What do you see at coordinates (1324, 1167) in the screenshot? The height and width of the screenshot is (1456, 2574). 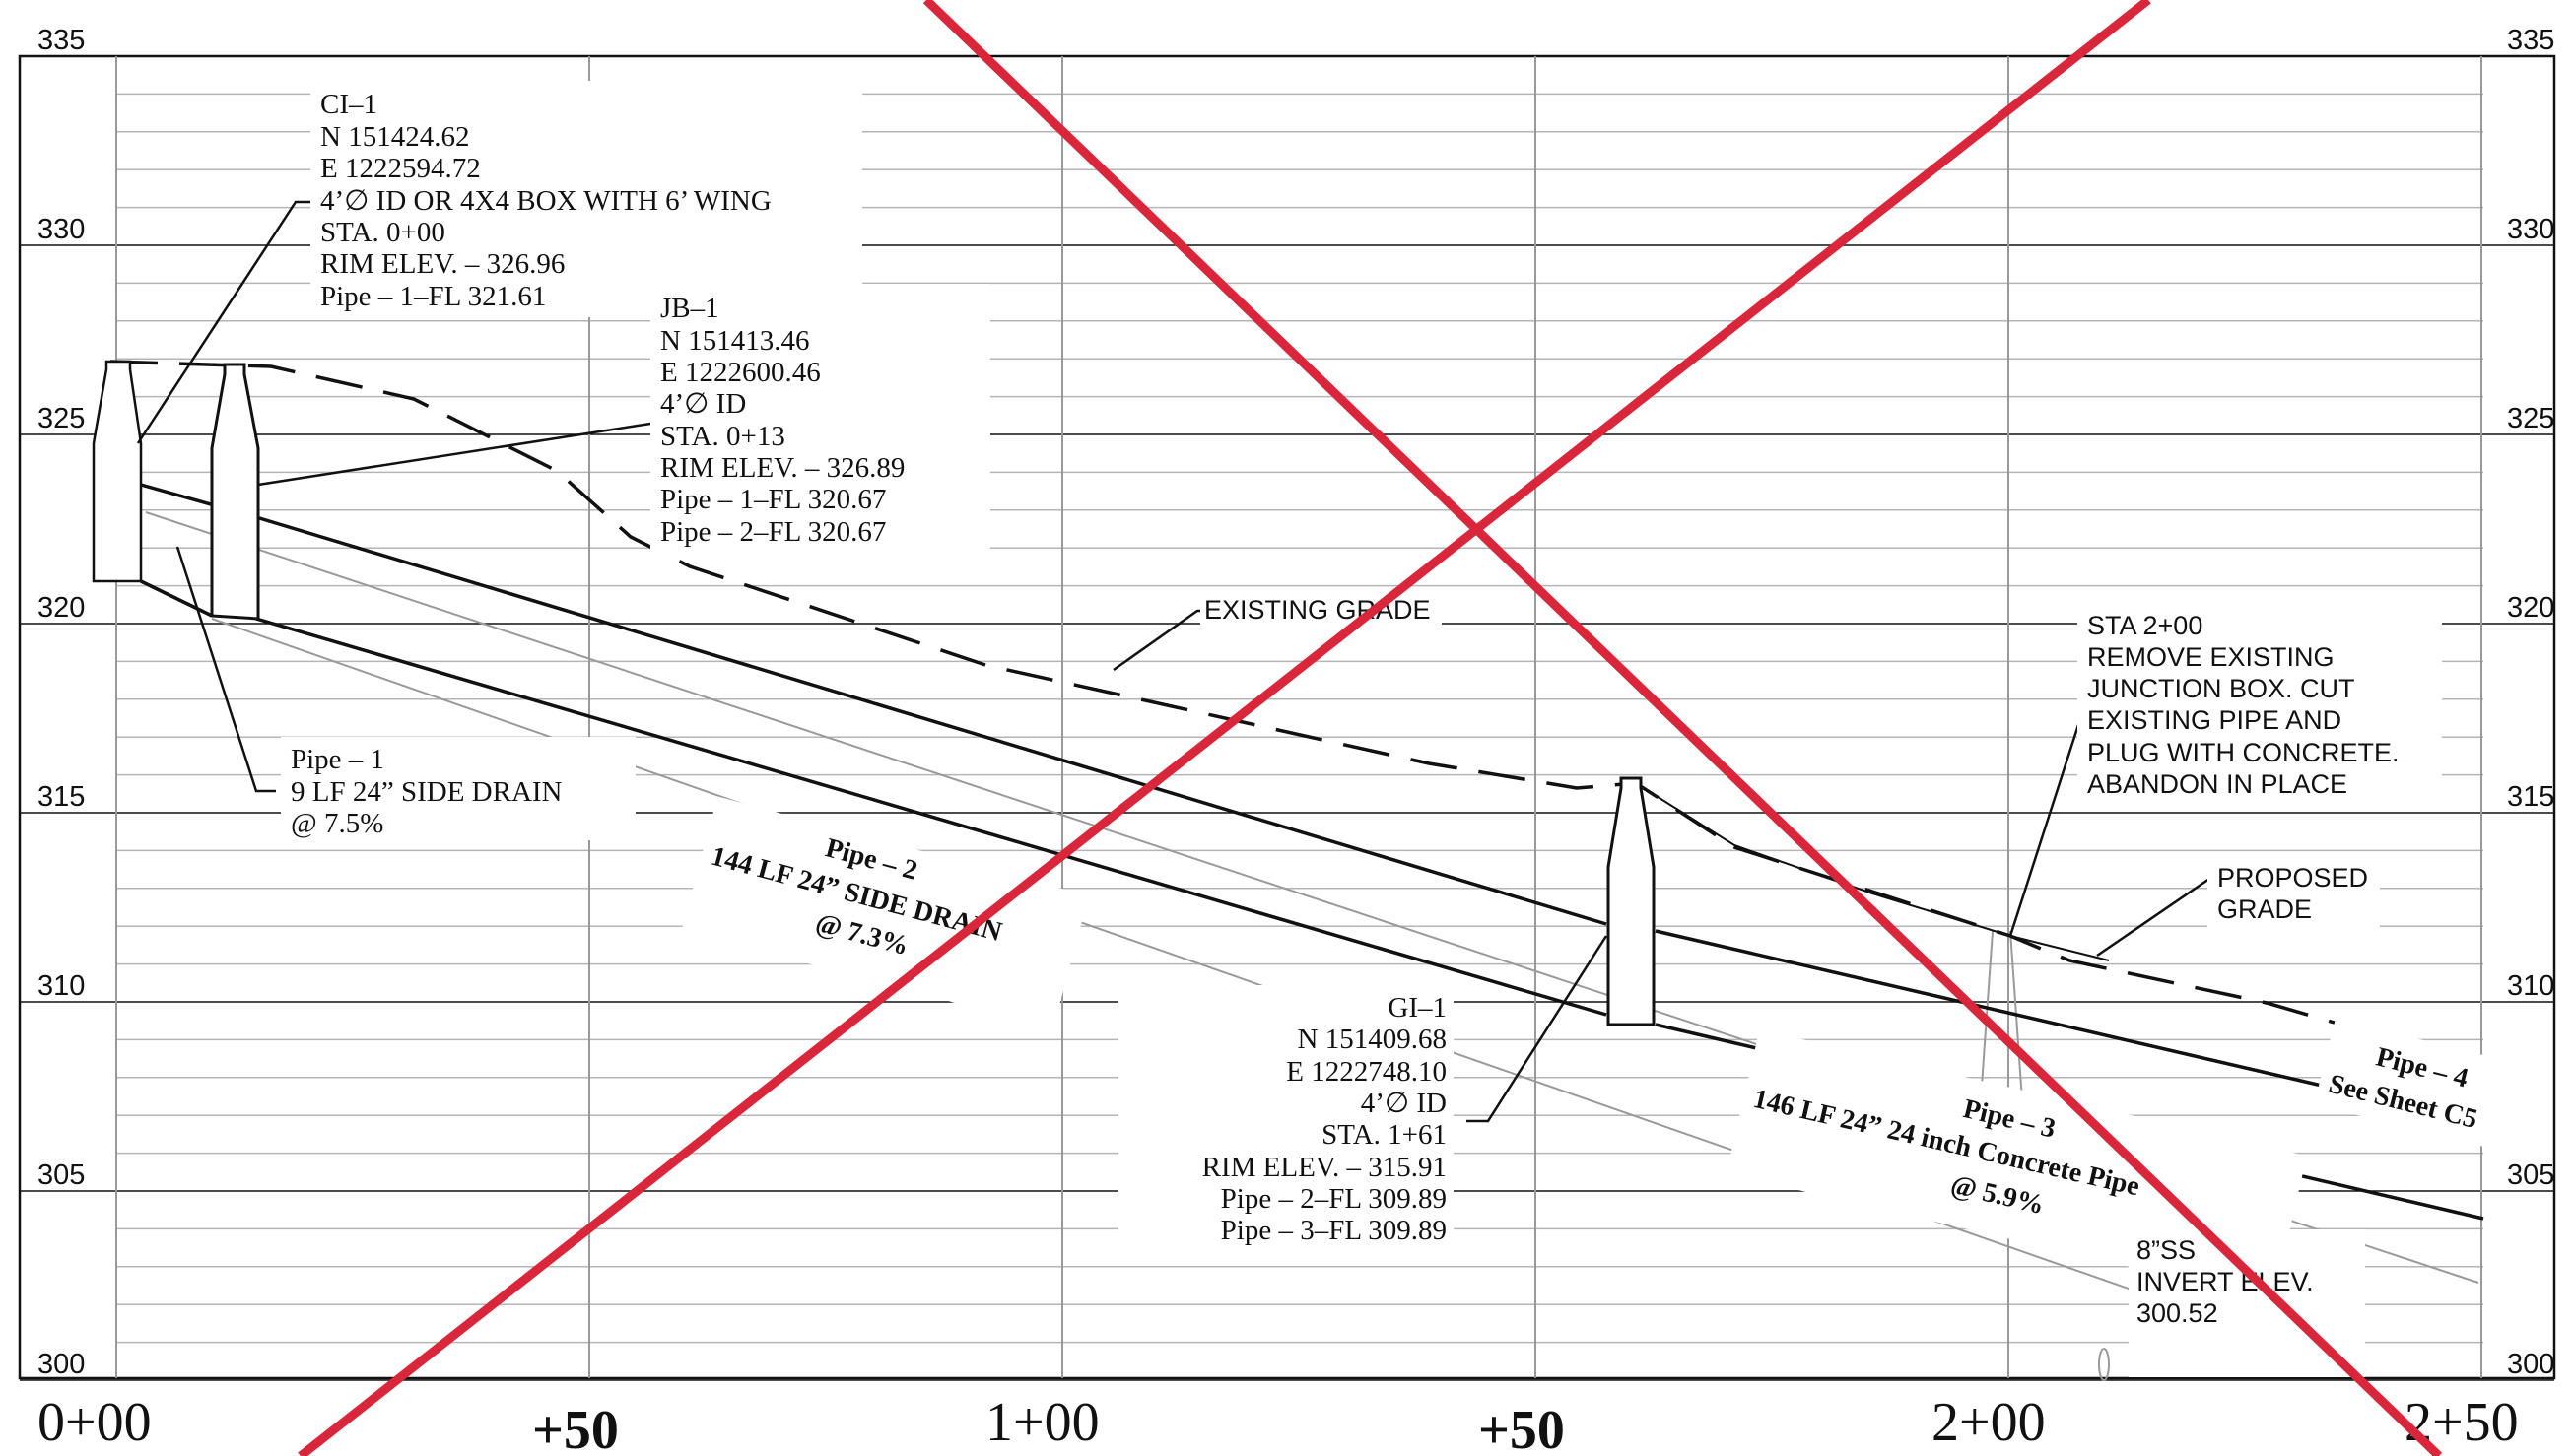 I see `gi1-line: RIM ELEV. – 315.91` at bounding box center [1324, 1167].